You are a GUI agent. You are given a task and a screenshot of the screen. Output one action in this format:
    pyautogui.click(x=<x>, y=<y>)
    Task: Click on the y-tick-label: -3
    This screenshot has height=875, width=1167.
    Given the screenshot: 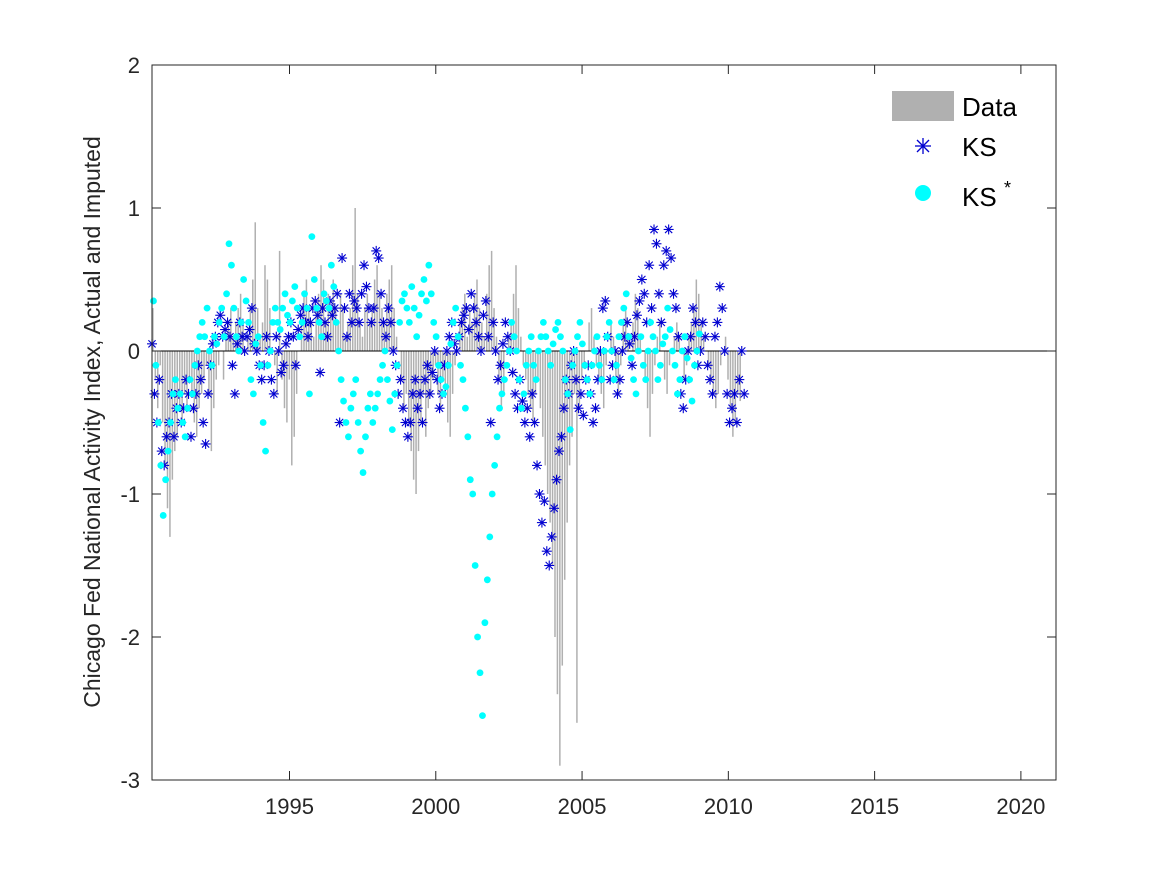 What is the action you would take?
    pyautogui.click(x=130, y=780)
    